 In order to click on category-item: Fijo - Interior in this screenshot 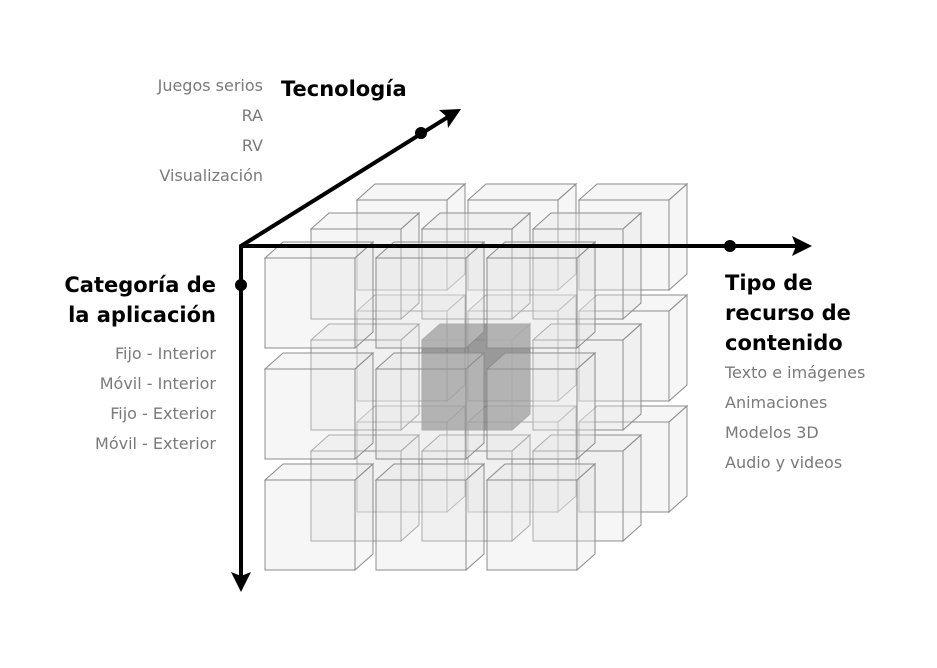, I will do `click(165, 353)`.